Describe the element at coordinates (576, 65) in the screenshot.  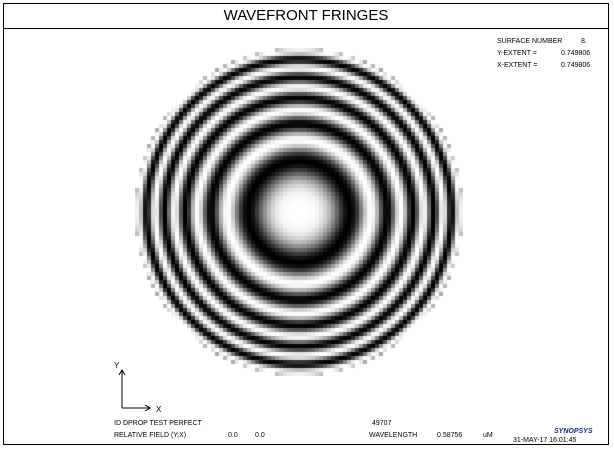
I see `x-extent-value: 0.749806` at that location.